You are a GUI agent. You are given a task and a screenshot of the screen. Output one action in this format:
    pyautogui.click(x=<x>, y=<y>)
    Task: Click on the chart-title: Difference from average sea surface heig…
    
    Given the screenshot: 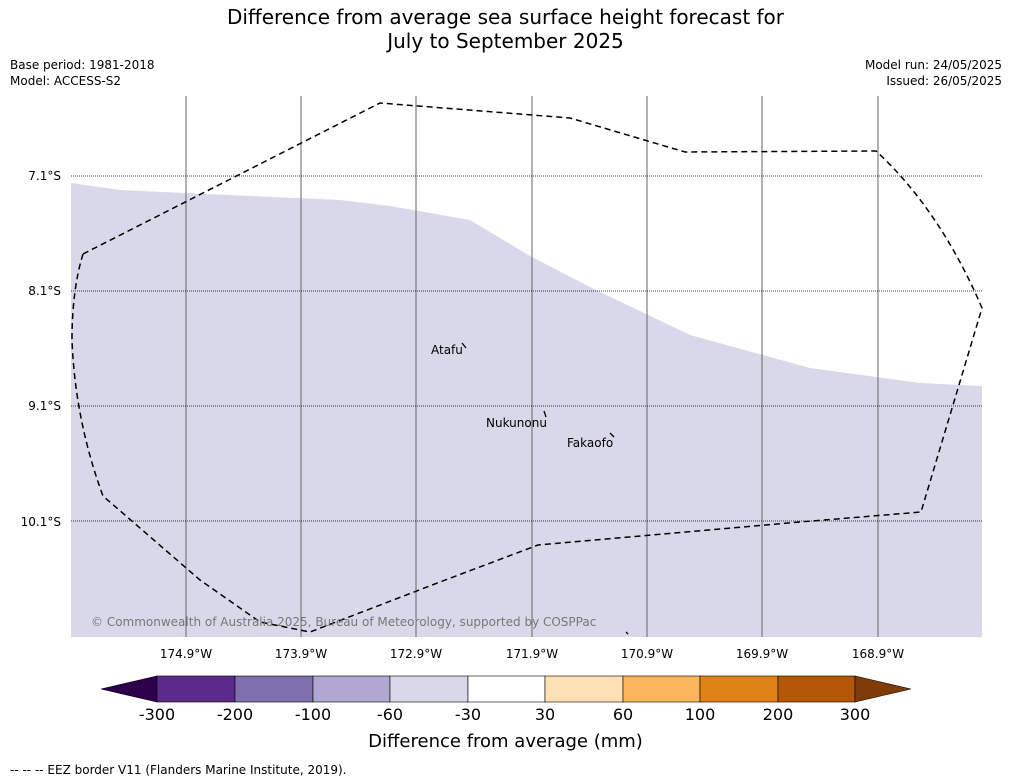 What is the action you would take?
    pyautogui.click(x=505, y=29)
    